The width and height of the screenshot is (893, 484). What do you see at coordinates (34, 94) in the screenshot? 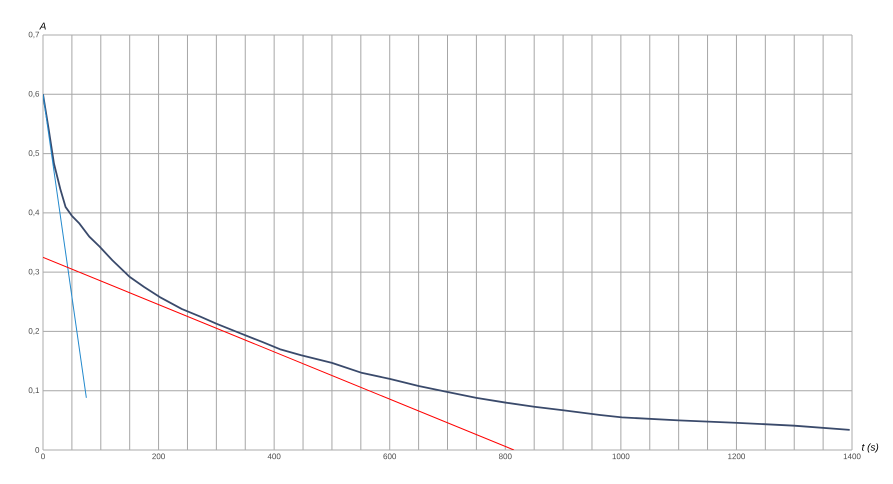
I see `y-tick-label: 0,6` at bounding box center [34, 94].